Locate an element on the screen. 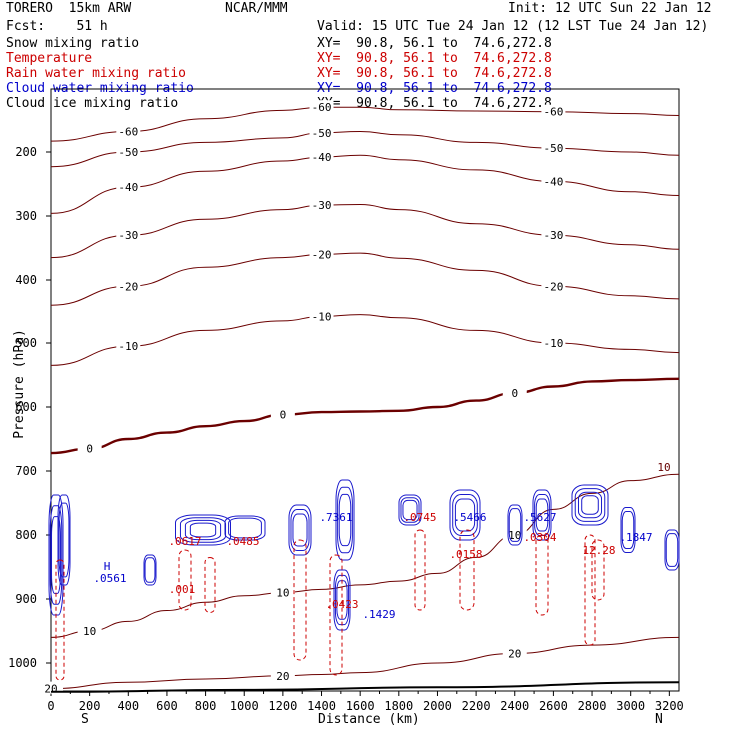 Image resolution: width=740 pixels, height=740 pixels. legend-rain-label: Rain water mixing ratio is located at coordinates (96, 73).